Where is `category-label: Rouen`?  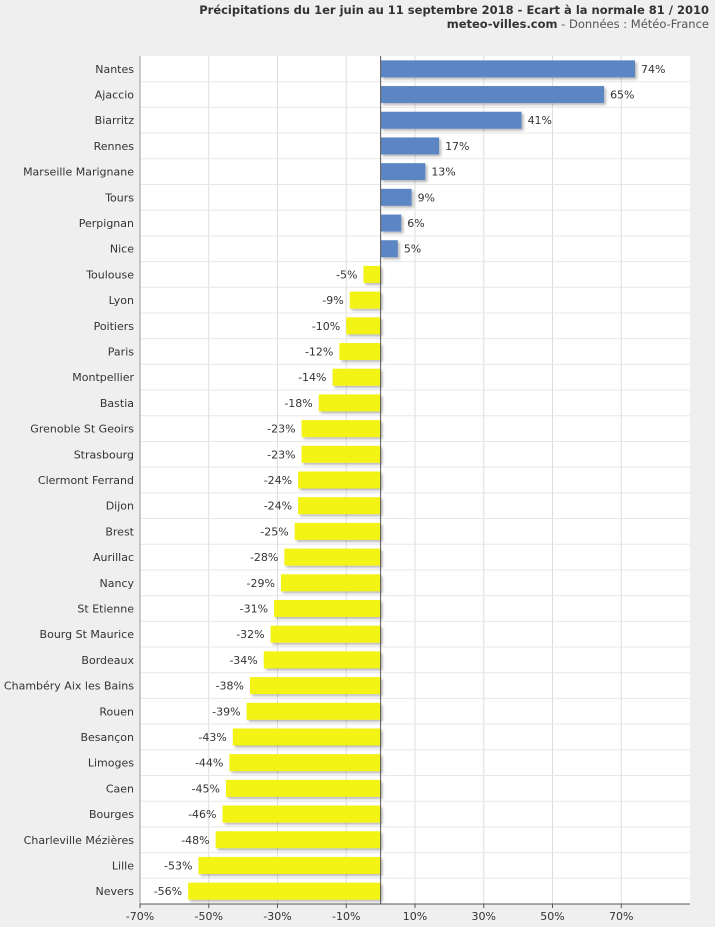 category-label: Rouen is located at coordinates (116, 711).